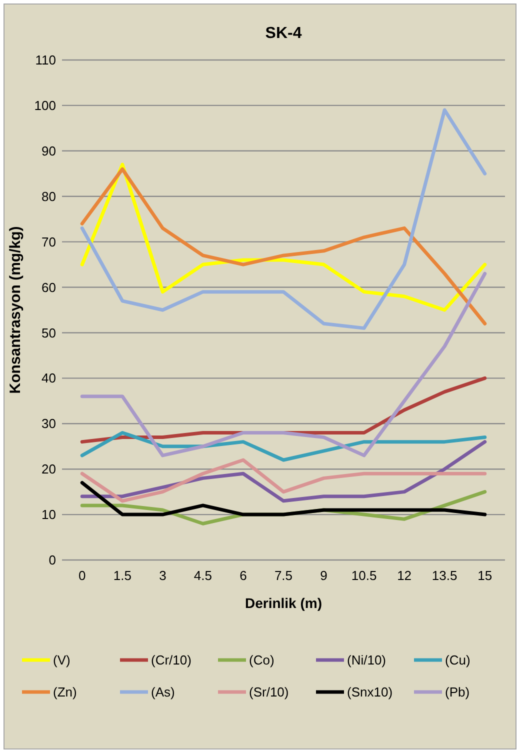 The width and height of the screenshot is (522, 755). Describe the element at coordinates (366, 660) in the screenshot. I see `legend-label: (Ni/10)` at that location.